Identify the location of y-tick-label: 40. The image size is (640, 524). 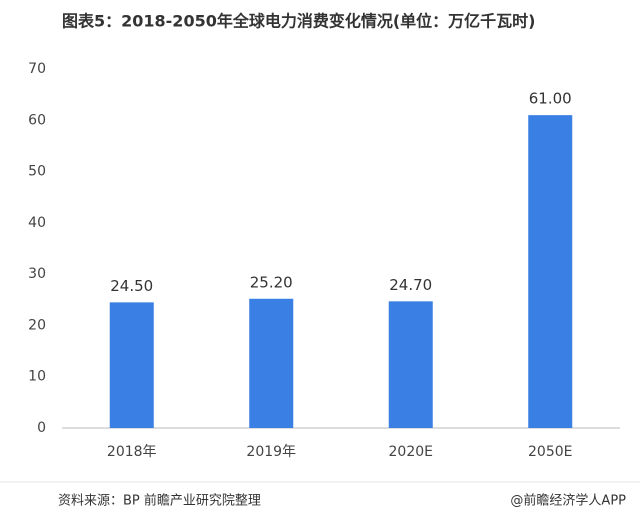
(37, 223).